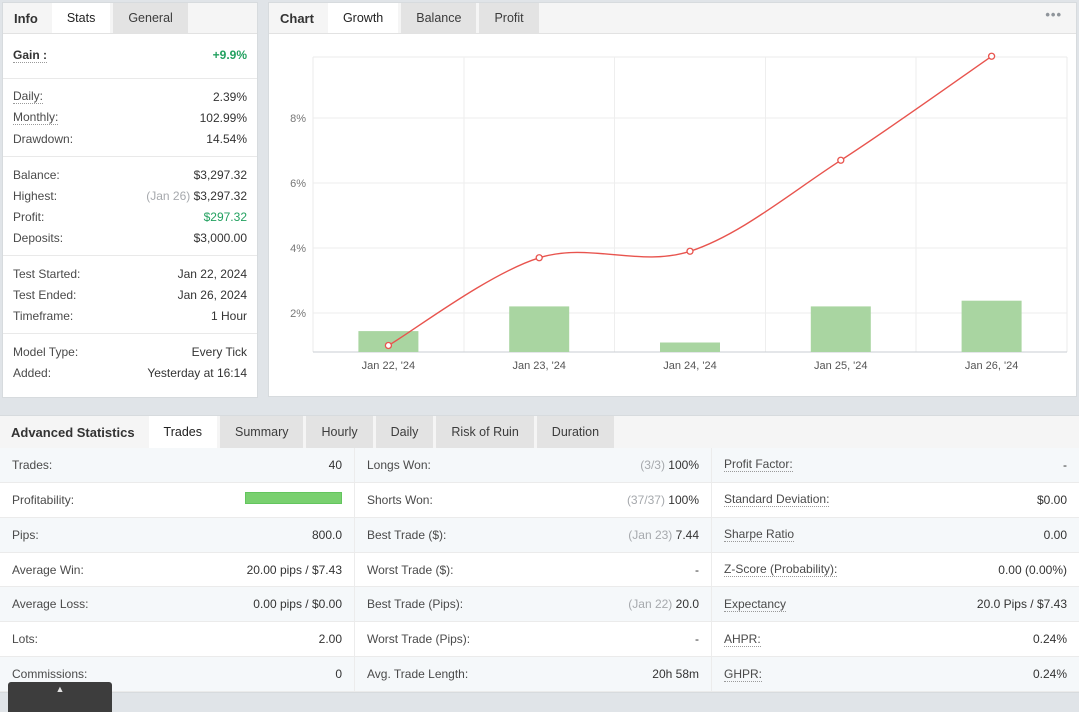 This screenshot has width=1079, height=712. What do you see at coordinates (229, 96) in the screenshot?
I see `info-value: 2.39%` at bounding box center [229, 96].